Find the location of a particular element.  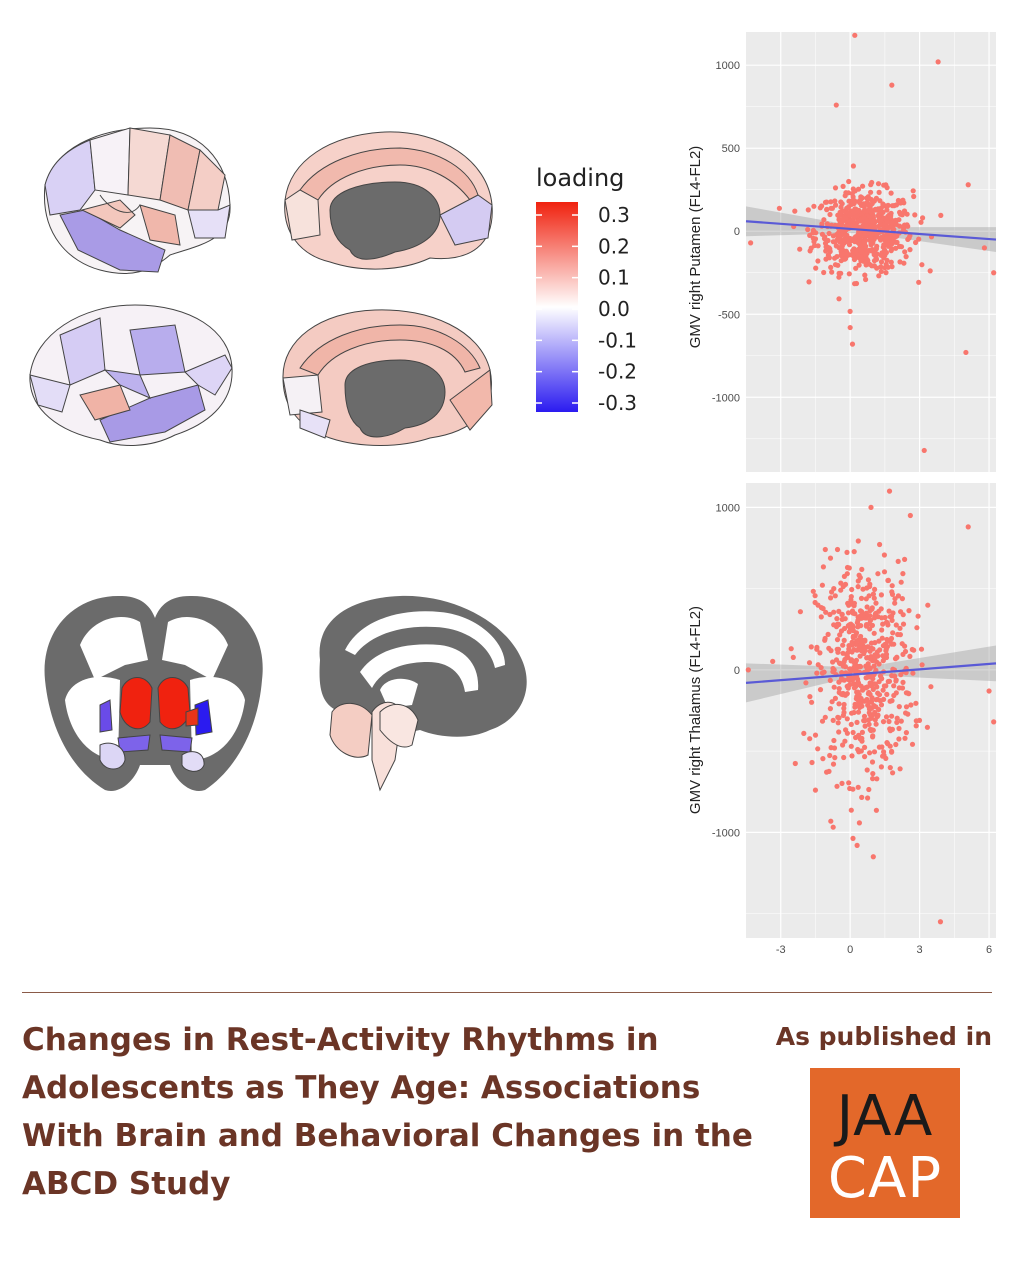

brain-right-lateral is located at coordinates (131, 375).